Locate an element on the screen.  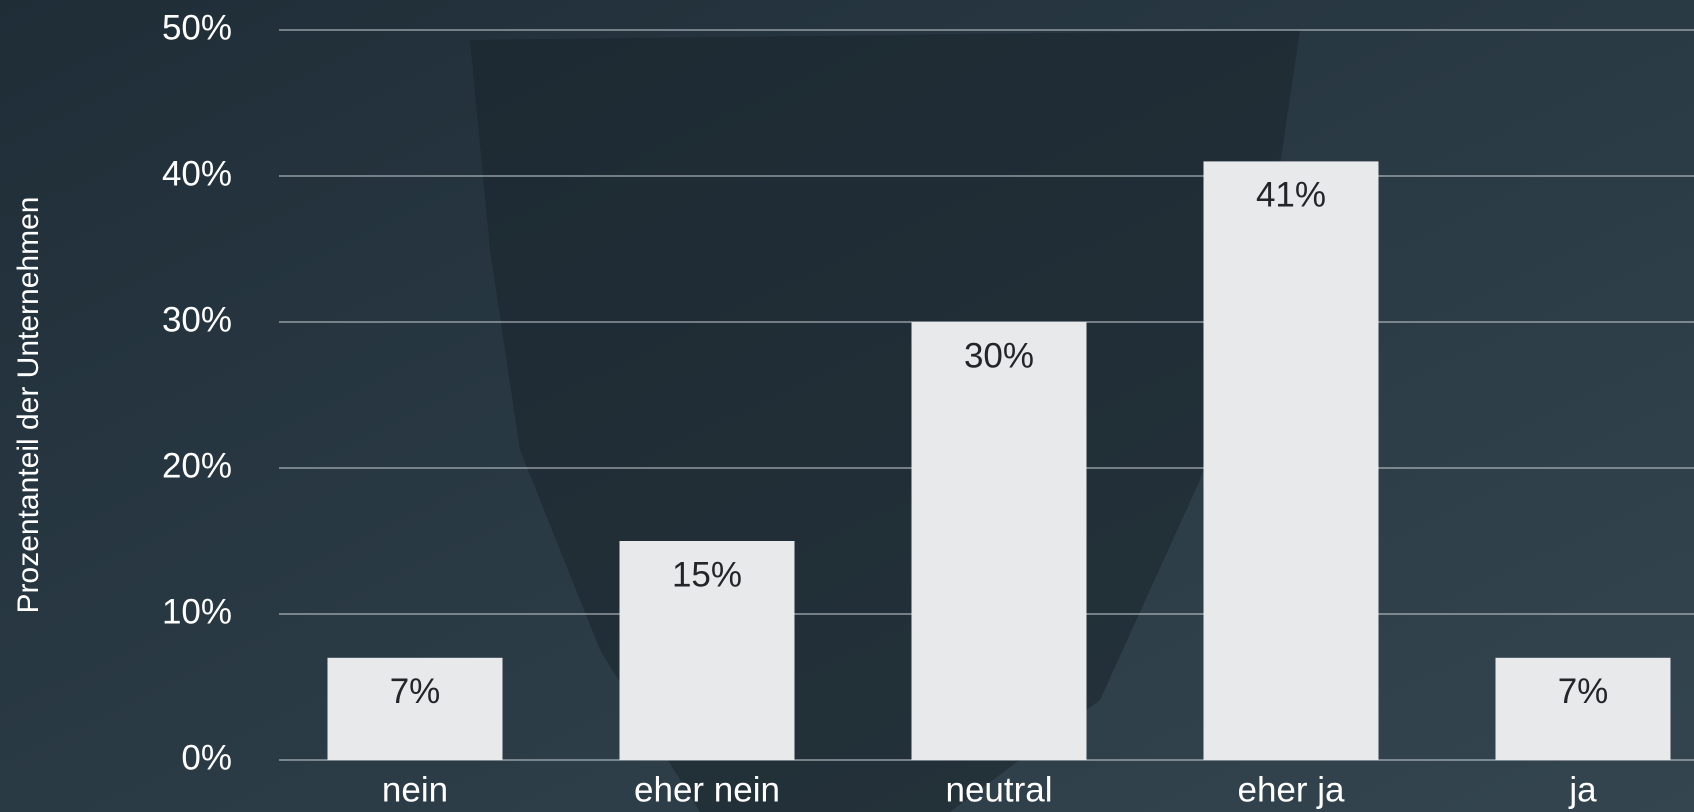
y-tick-label: 30% is located at coordinates (197, 319).